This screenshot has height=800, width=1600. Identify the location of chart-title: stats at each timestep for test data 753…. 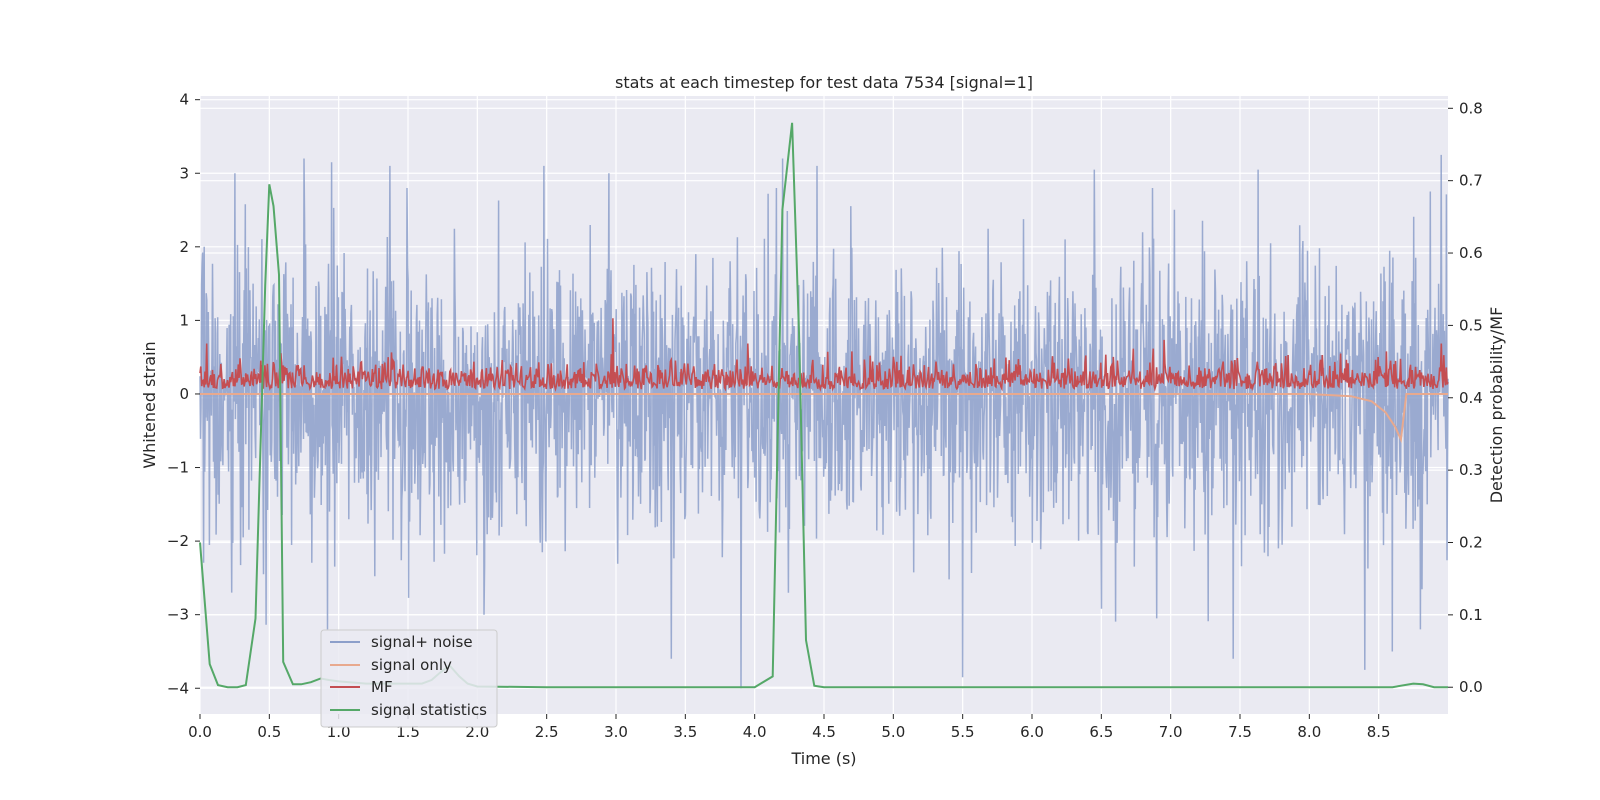
(824, 82).